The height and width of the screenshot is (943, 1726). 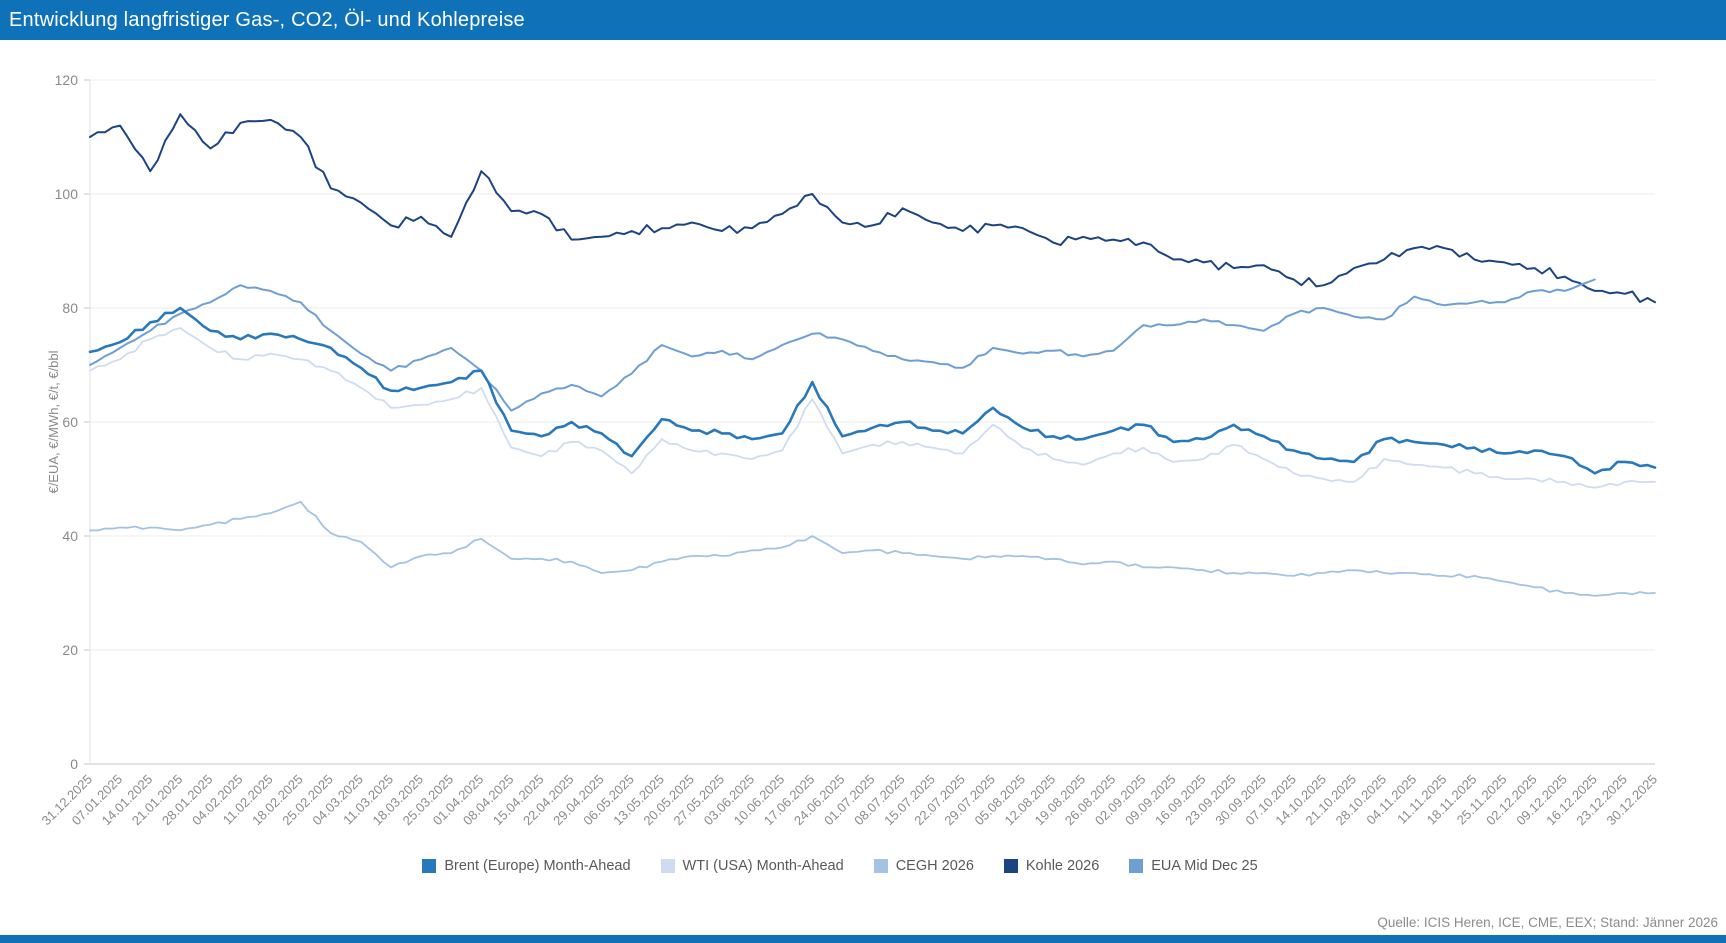 I want to click on legend-label: EUA Mid Dec 25, so click(x=1204, y=866).